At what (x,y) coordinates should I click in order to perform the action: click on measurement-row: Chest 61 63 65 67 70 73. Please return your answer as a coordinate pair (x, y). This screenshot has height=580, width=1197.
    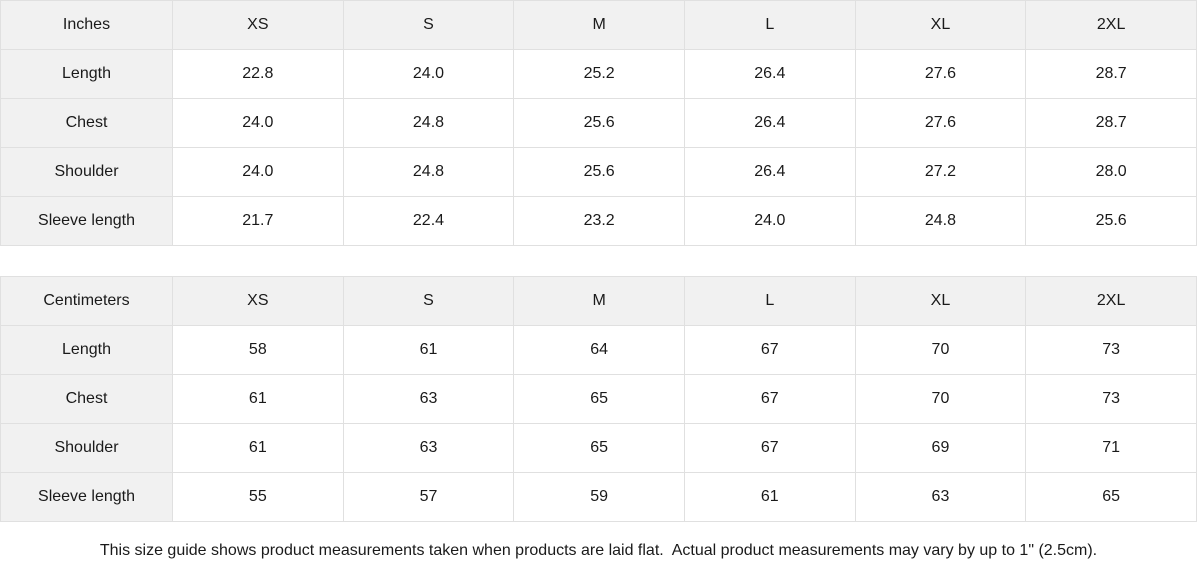
    Looking at the image, I should click on (598, 399).